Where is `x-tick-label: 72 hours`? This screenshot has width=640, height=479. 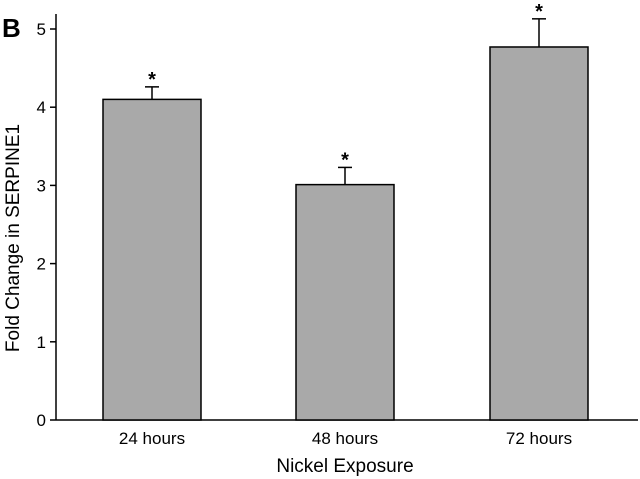 x-tick-label: 72 hours is located at coordinates (539, 438).